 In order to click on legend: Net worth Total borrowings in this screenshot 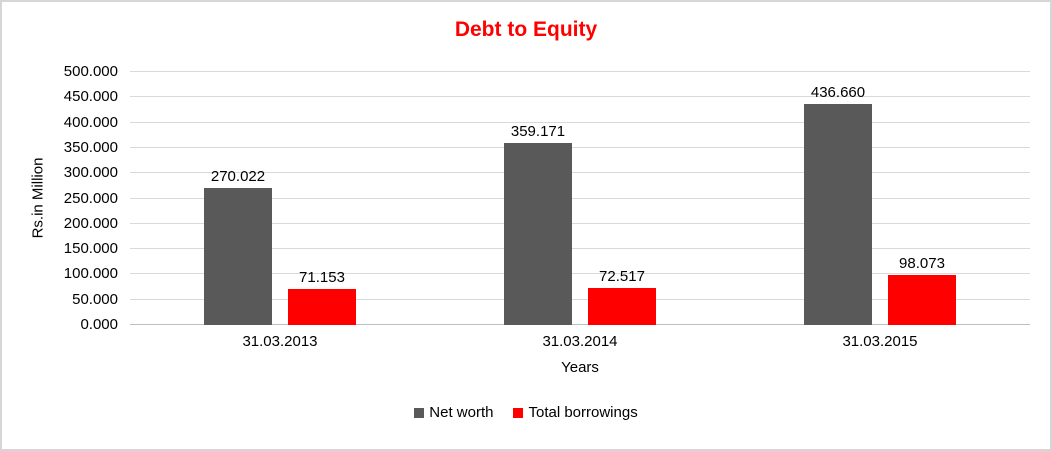, I will do `click(526, 412)`.